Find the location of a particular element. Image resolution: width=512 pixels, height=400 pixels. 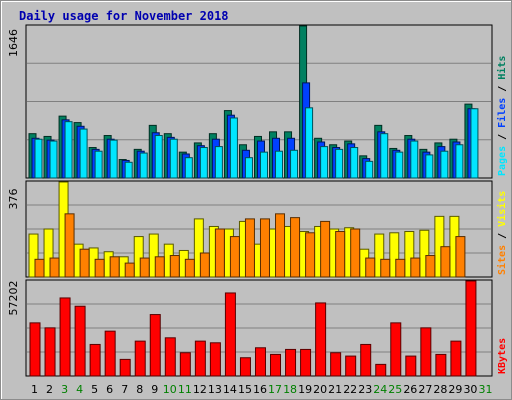

x-tick-label: 10 is located at coordinates (170, 389).